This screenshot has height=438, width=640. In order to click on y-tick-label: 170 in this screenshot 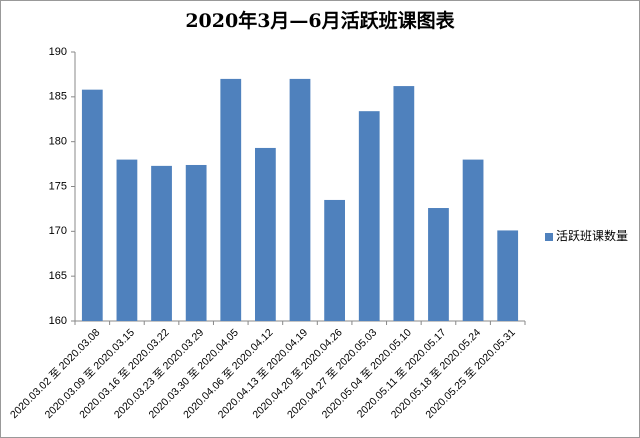, I will do `click(58, 231)`.